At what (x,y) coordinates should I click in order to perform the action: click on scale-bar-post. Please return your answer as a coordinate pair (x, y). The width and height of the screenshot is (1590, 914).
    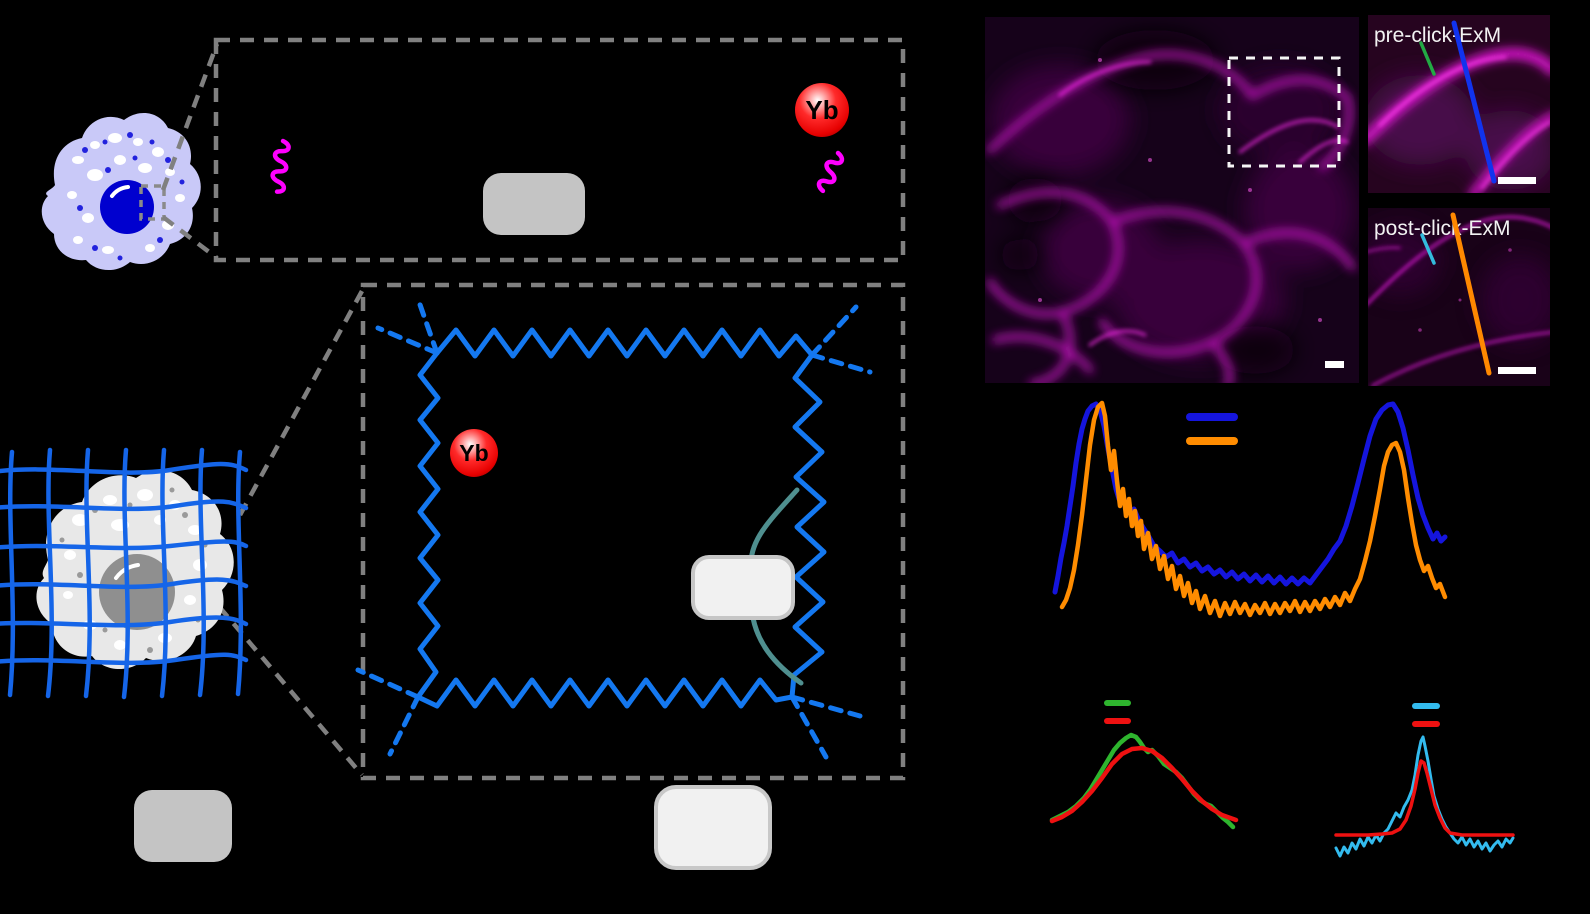
    Looking at the image, I should click on (1517, 370).